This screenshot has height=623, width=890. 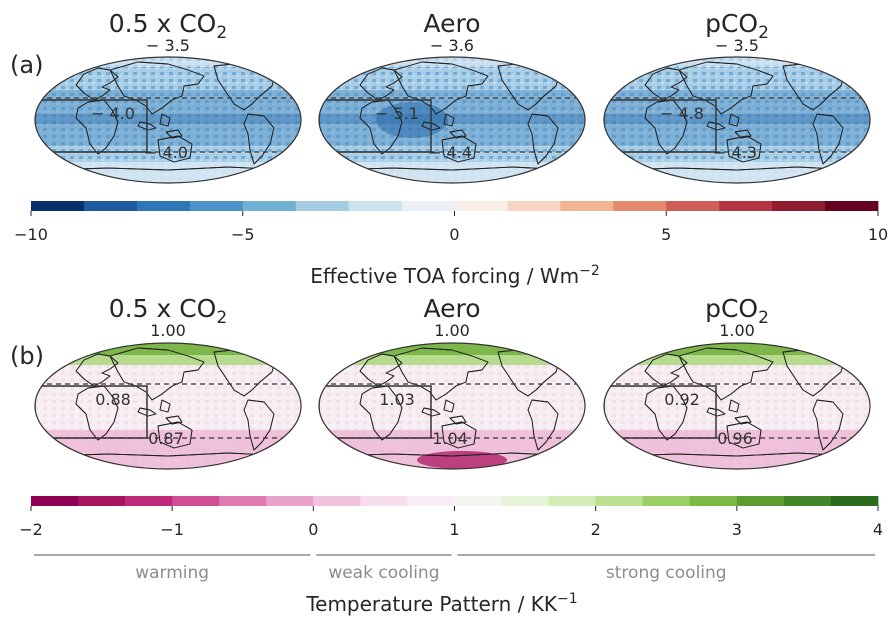 What do you see at coordinates (31, 234) in the screenshot?
I see `colorbar-tick-label: −10` at bounding box center [31, 234].